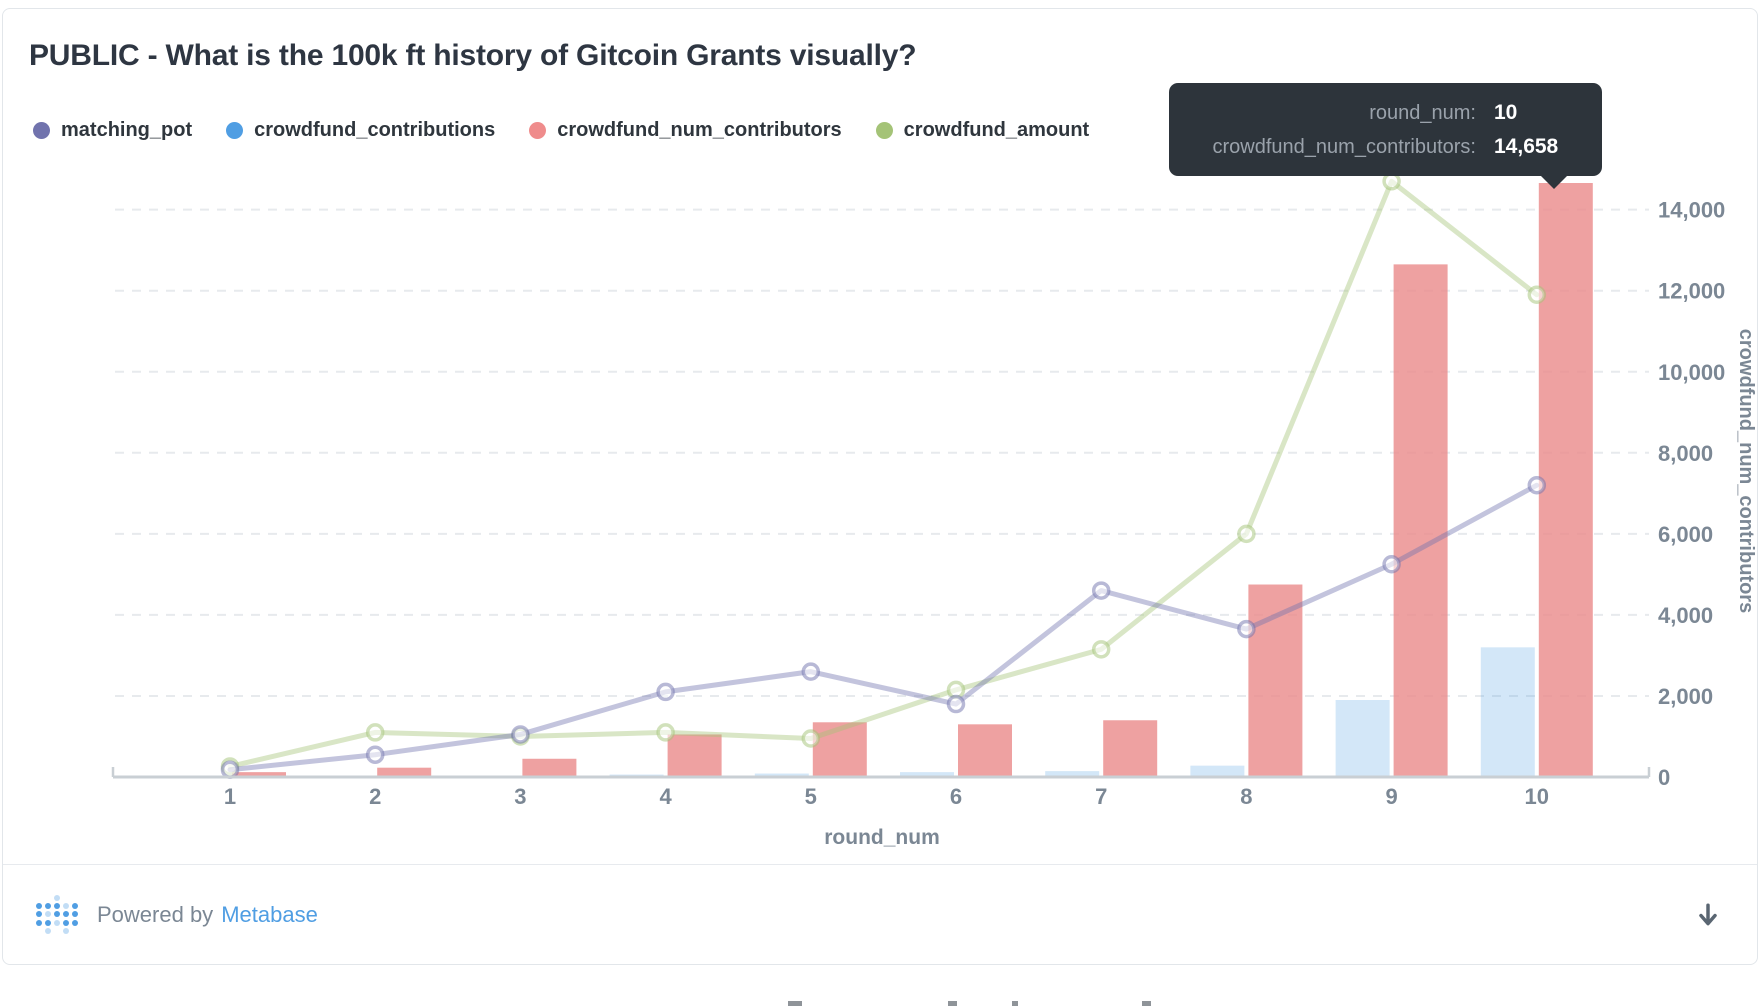  I want to click on legend-item-crowdfund-amount: crowdfund_amount, so click(982, 130).